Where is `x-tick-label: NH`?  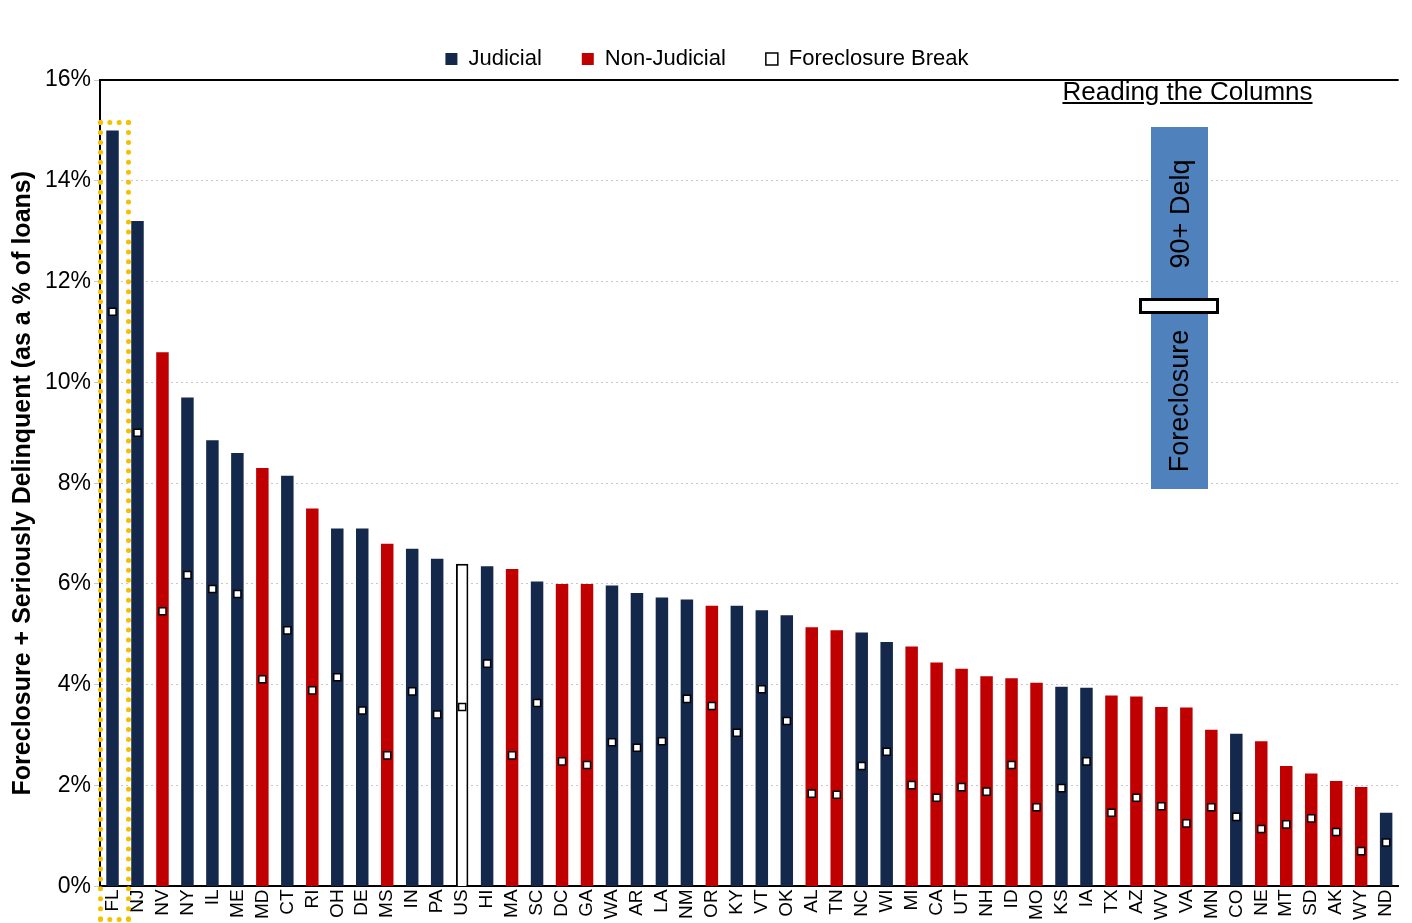 x-tick-label: NH is located at coordinates (985, 903).